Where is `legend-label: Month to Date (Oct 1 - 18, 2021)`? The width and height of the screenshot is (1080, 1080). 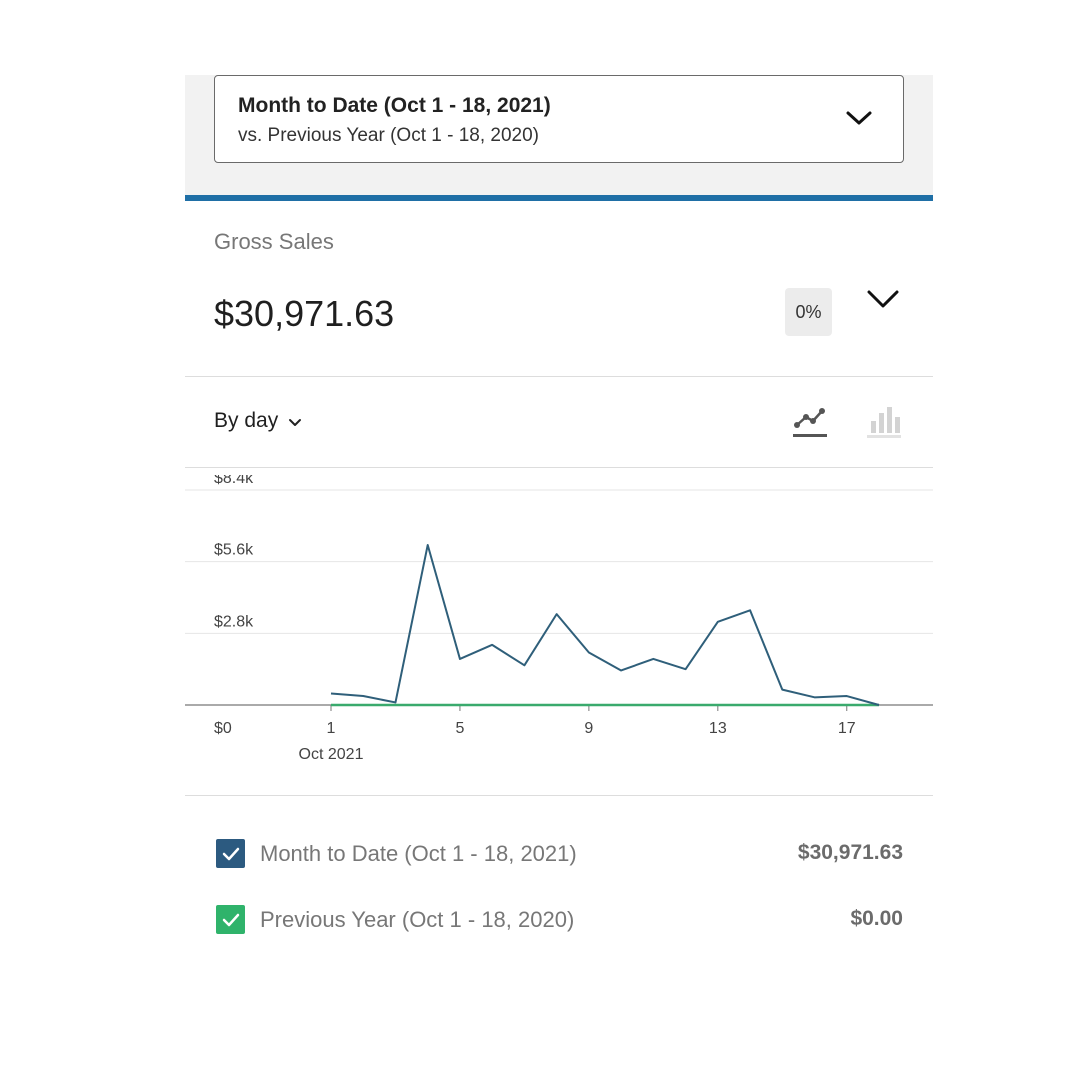 legend-label: Month to Date (Oct 1 - 18, 2021) is located at coordinates (418, 853).